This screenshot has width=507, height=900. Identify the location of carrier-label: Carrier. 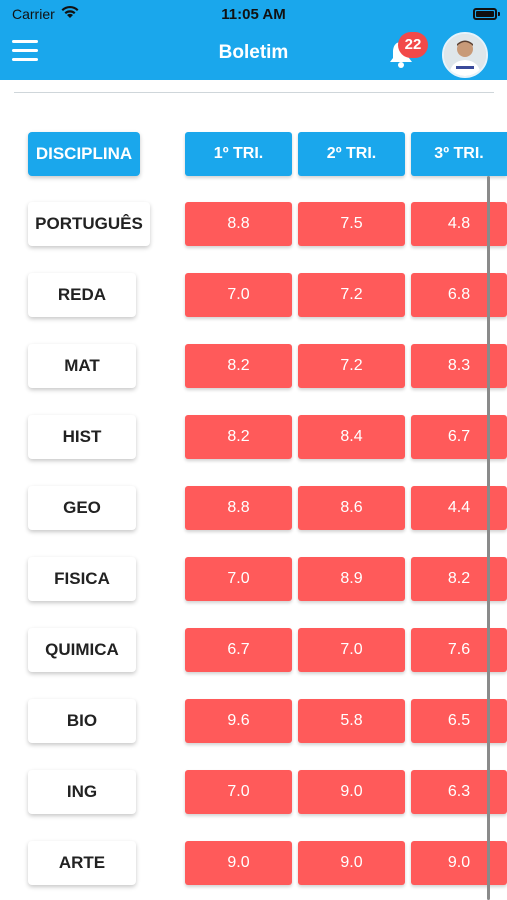
(33, 14).